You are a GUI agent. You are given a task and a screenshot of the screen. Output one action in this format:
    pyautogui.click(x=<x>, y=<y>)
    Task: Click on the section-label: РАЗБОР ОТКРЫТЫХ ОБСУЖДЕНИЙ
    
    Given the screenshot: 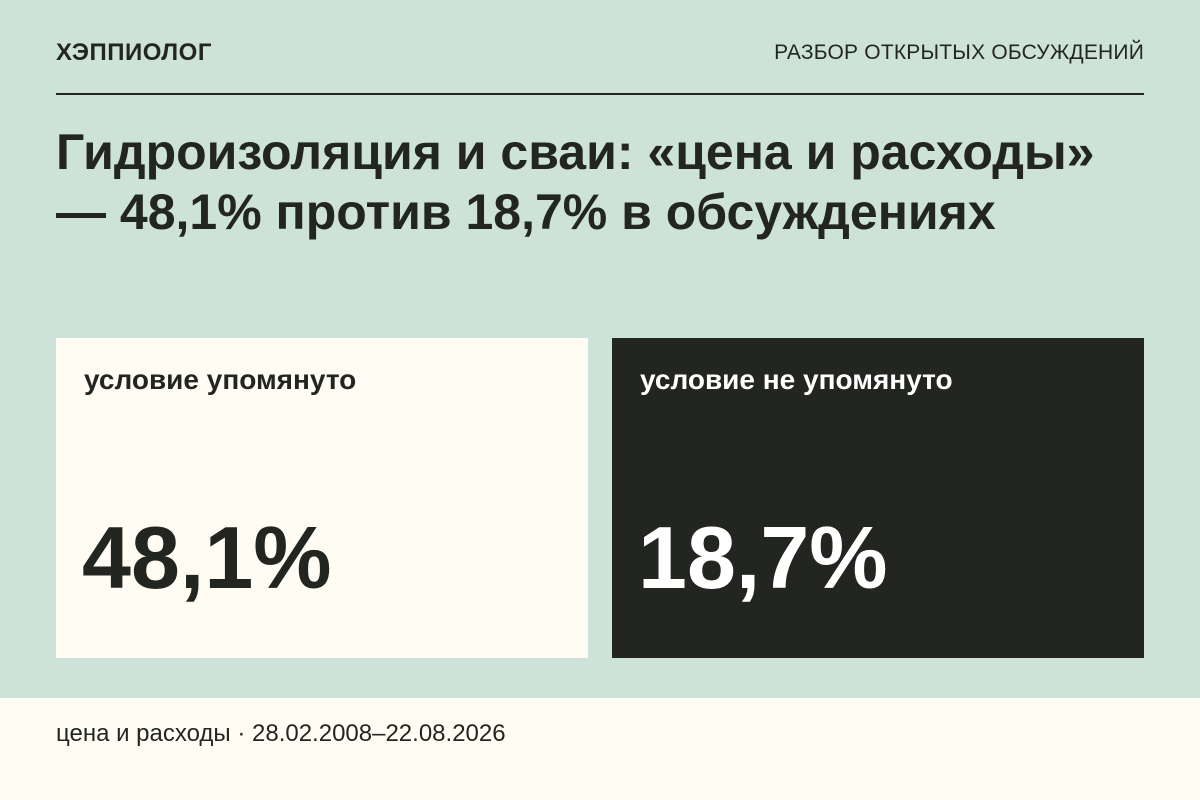 What is the action you would take?
    pyautogui.click(x=959, y=52)
    